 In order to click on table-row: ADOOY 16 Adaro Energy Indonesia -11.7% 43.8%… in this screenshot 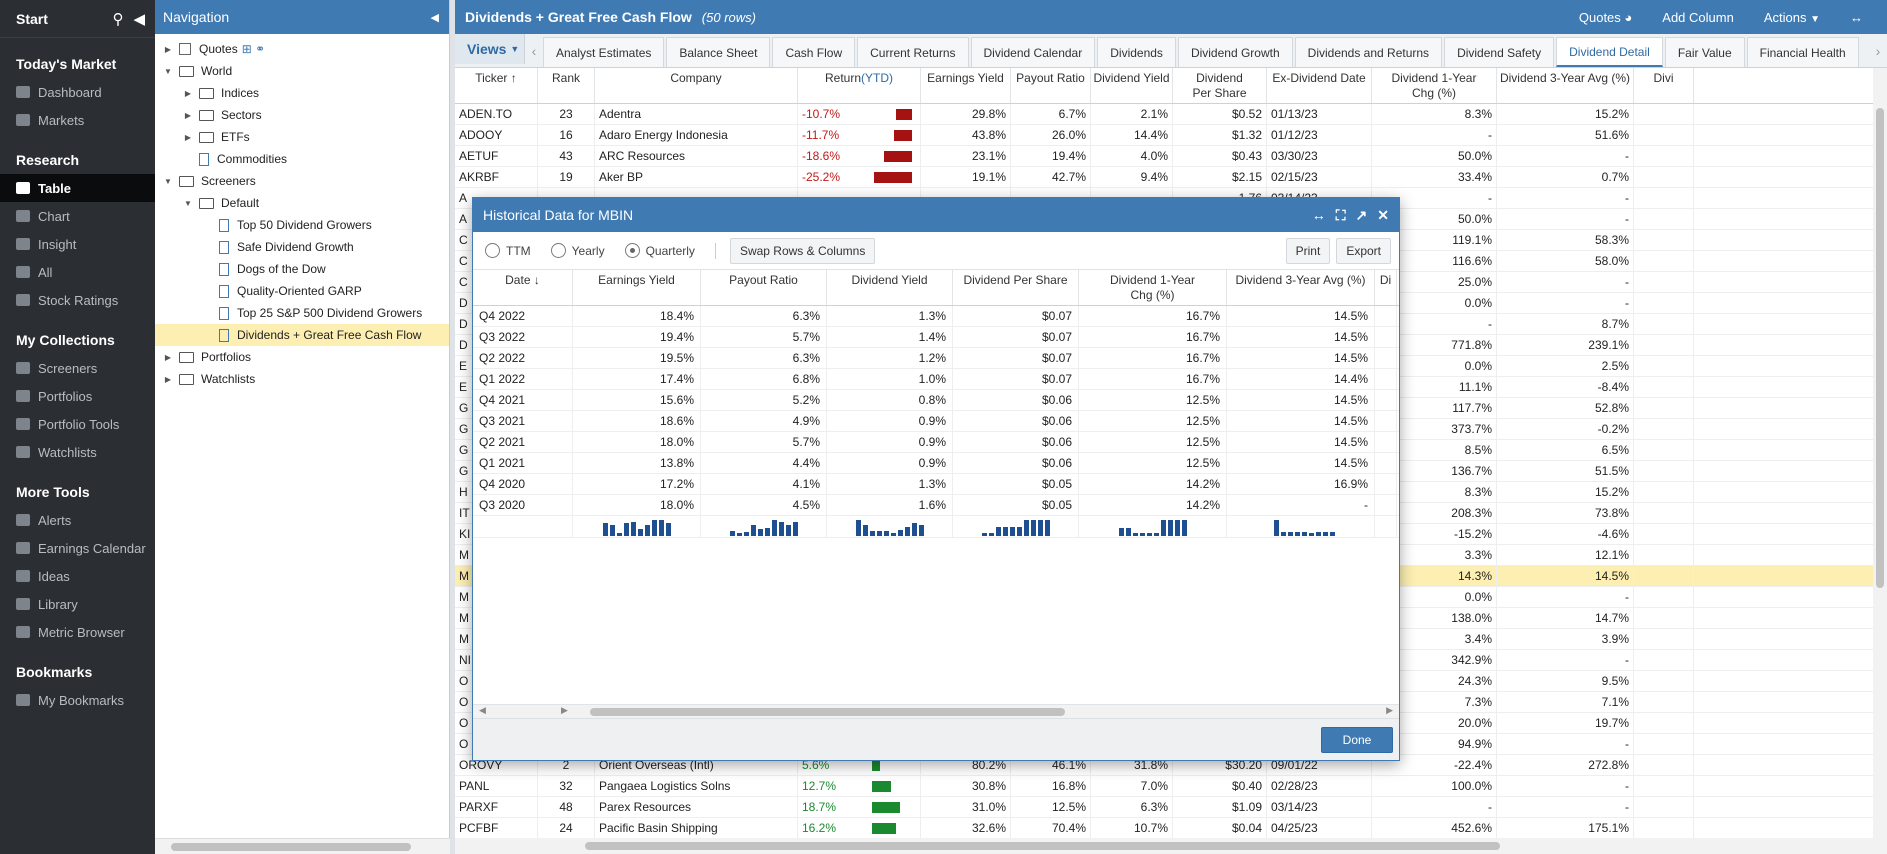, I will do `click(1171, 135)`.